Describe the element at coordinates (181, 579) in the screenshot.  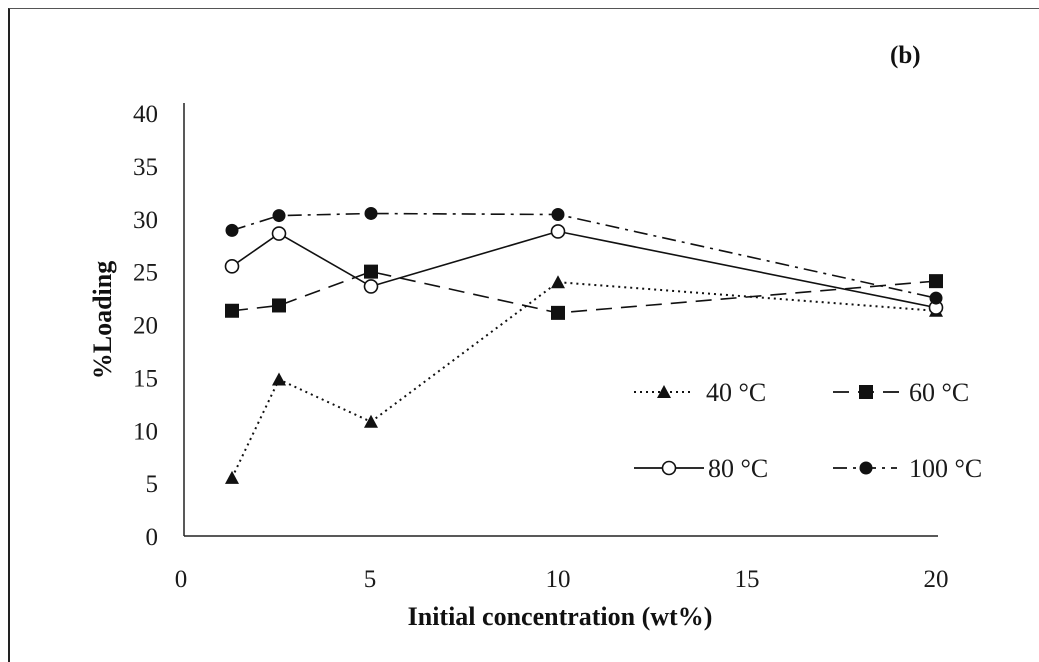
I see `x-tick-label: 0` at that location.